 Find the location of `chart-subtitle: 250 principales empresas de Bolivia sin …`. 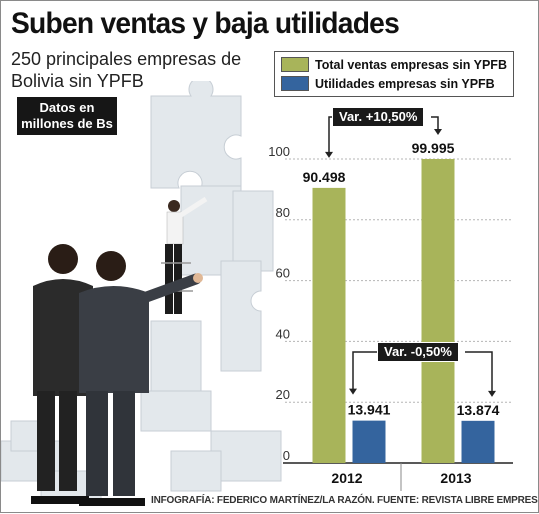

chart-subtitle: 250 principales empresas de Bolivia sin … is located at coordinates (126, 70).